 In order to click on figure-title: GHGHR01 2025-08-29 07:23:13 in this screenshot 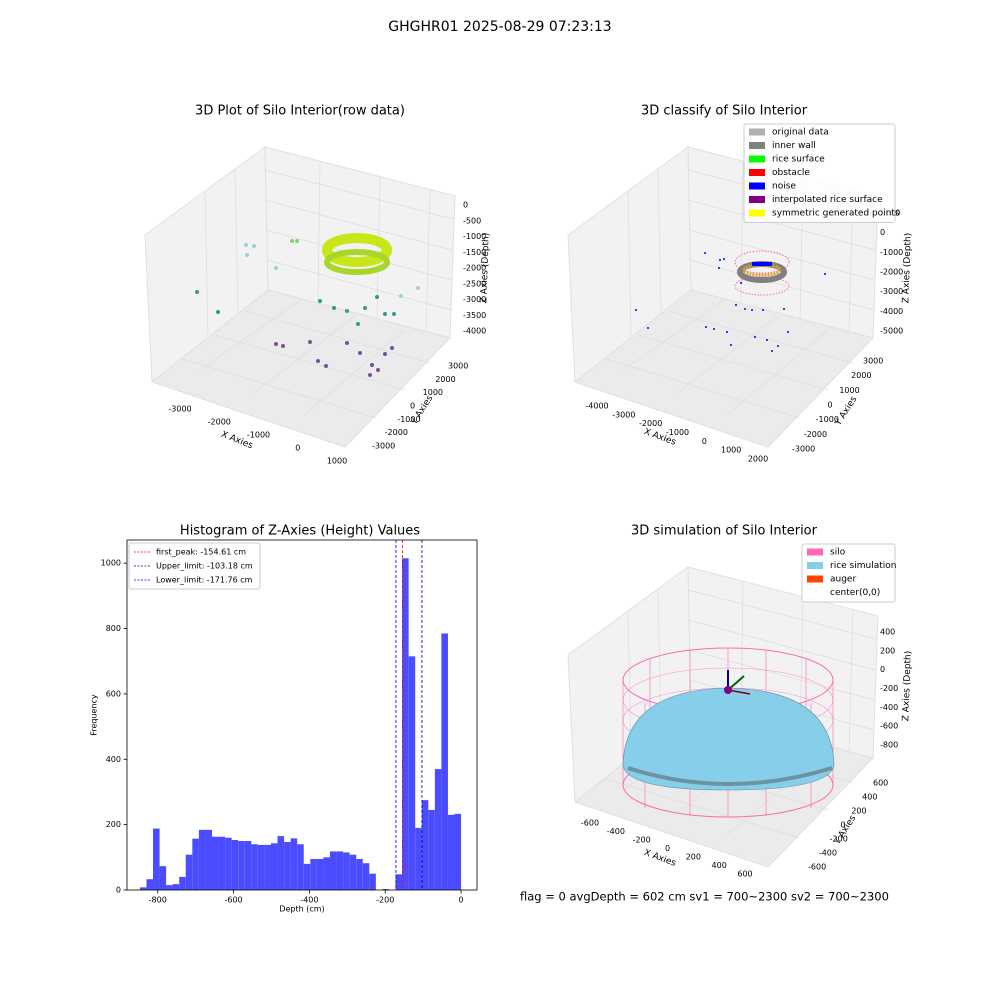, I will do `click(499, 27)`.